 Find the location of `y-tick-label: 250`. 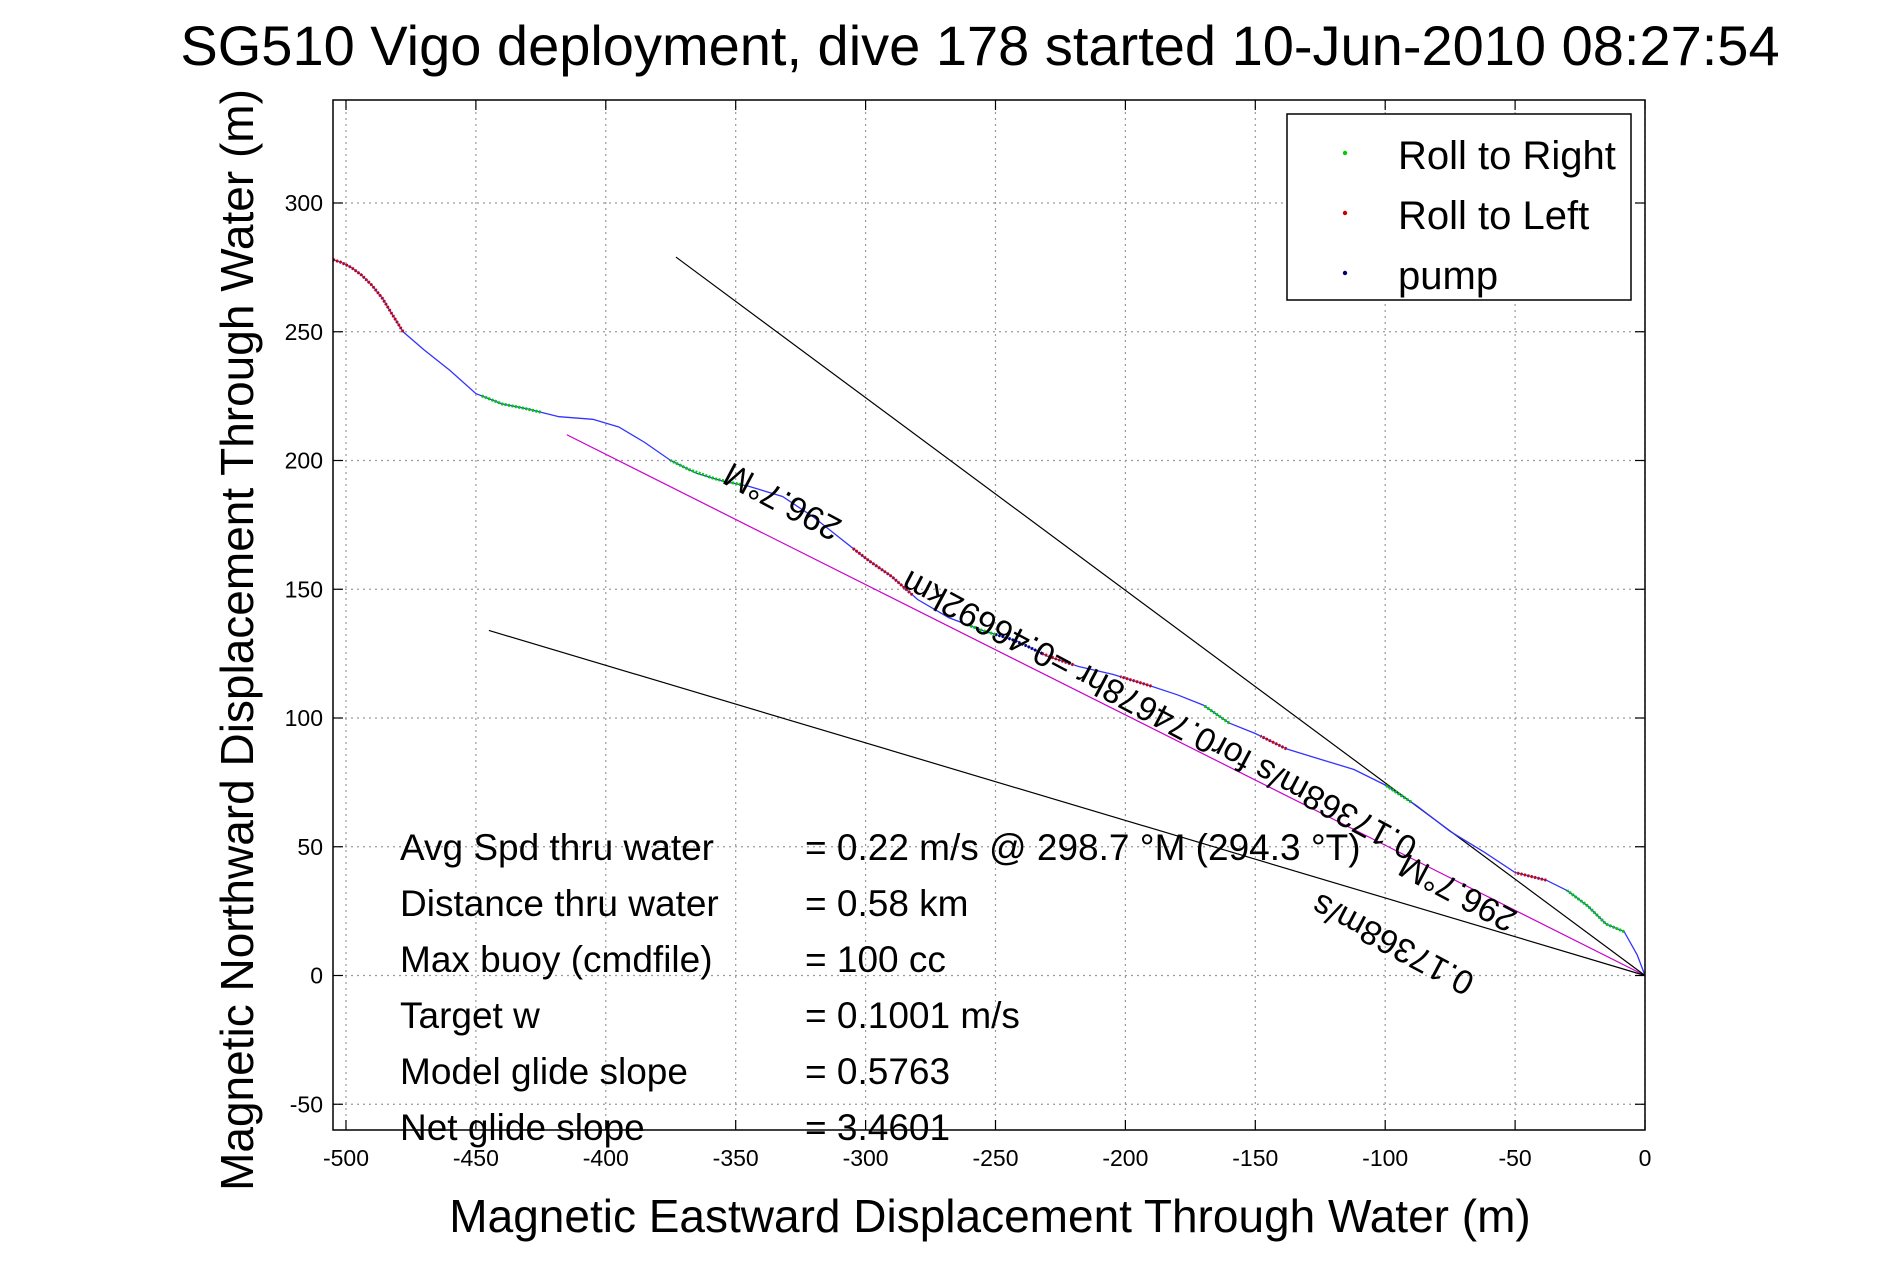

y-tick-label: 250 is located at coordinates (304, 332).